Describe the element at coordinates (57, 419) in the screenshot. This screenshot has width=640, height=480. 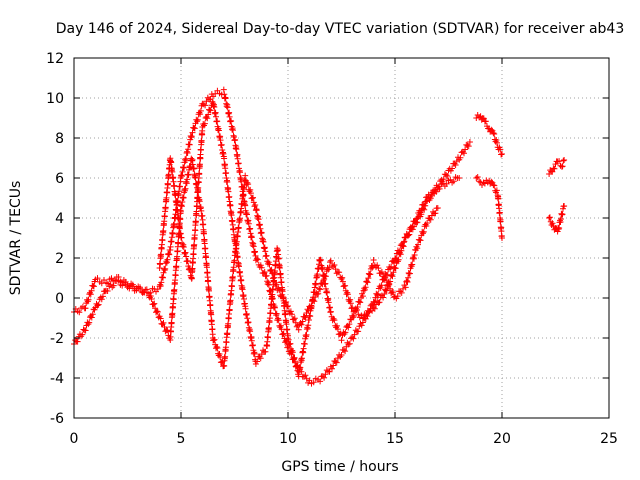
I see `y-tick-label: -6` at that location.